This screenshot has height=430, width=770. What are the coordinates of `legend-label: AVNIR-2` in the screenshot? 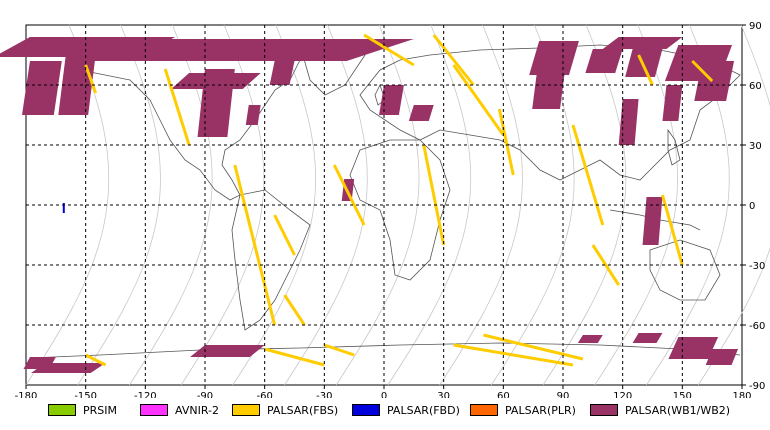 It's located at (197, 410).